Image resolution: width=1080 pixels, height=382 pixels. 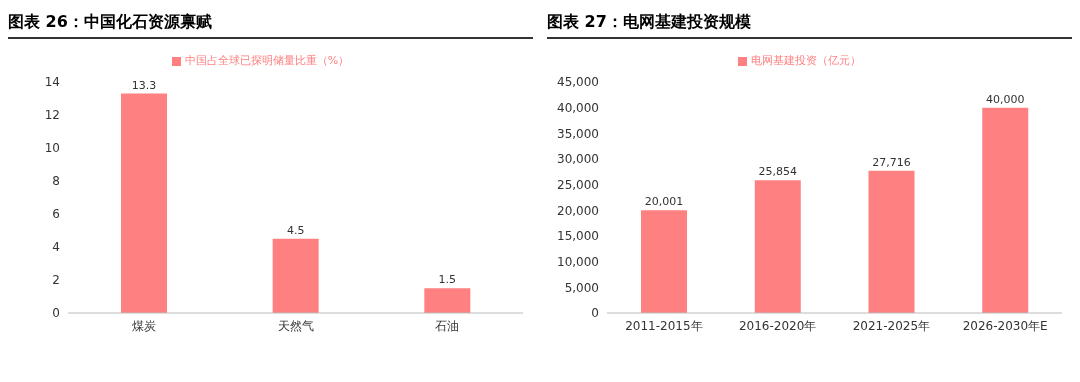 I want to click on data-label: 1.5, so click(x=447, y=280).